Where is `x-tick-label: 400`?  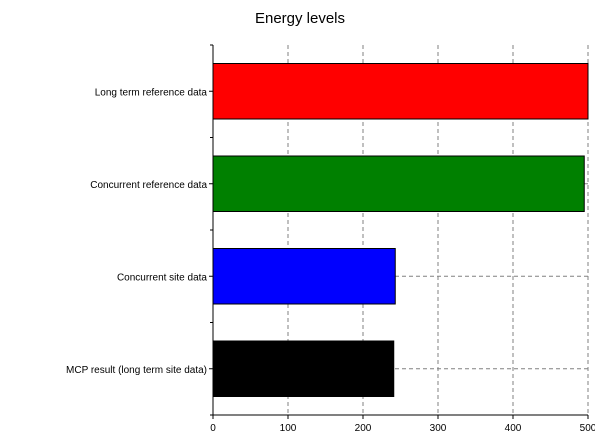
x-tick-label: 400 is located at coordinates (513, 428).